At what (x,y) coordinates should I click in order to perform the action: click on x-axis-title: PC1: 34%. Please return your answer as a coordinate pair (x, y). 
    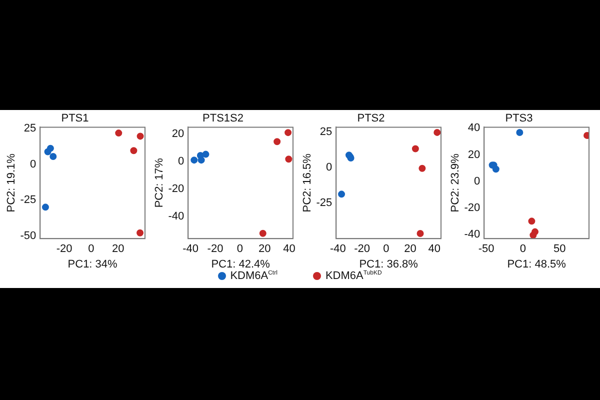
    Looking at the image, I should click on (93, 264).